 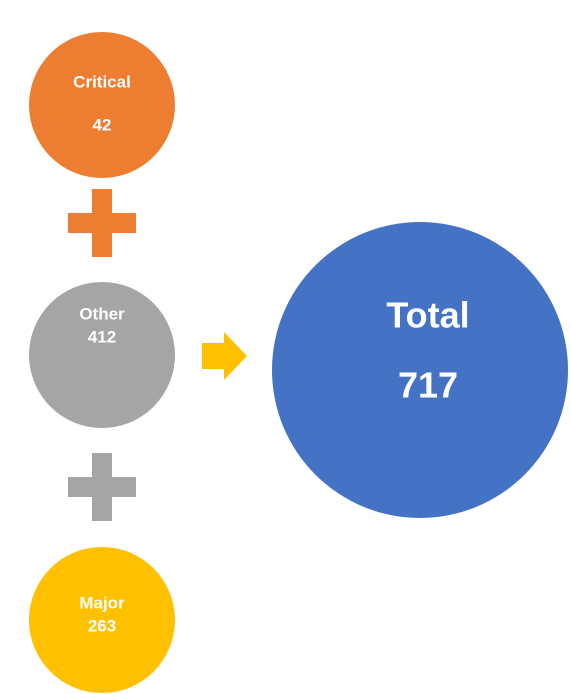 I want to click on other-circle, so click(x=102, y=355).